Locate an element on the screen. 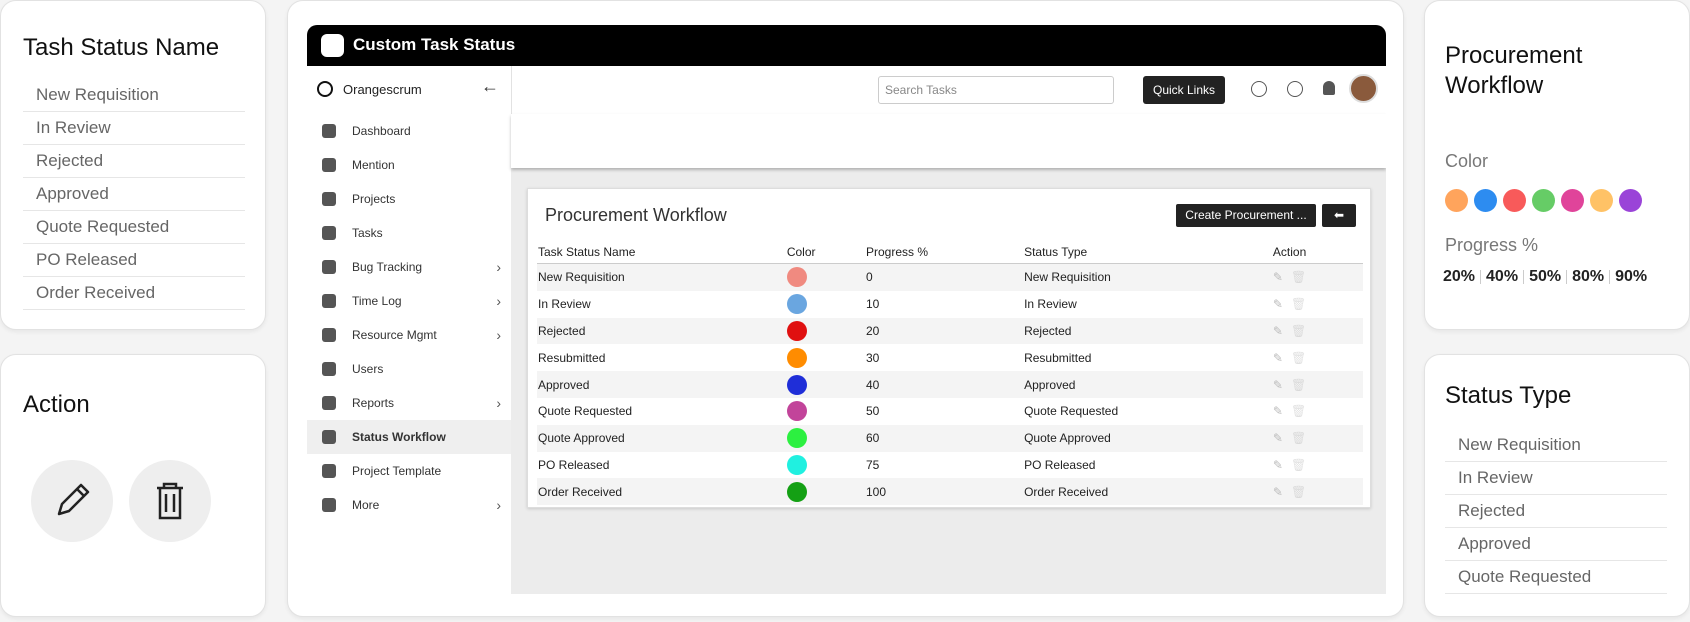 The image size is (1690, 622). status-name: Quote Requested is located at coordinates (585, 411).